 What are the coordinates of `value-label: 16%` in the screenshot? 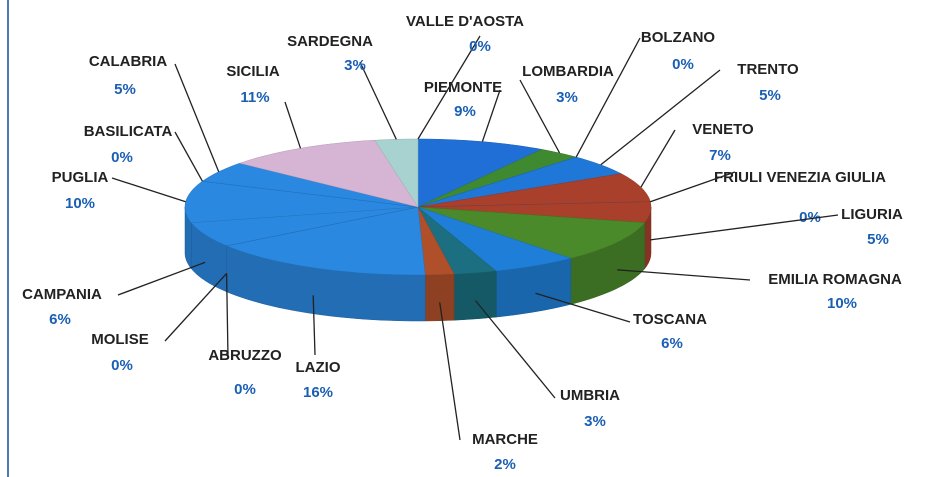 It's located at (318, 392).